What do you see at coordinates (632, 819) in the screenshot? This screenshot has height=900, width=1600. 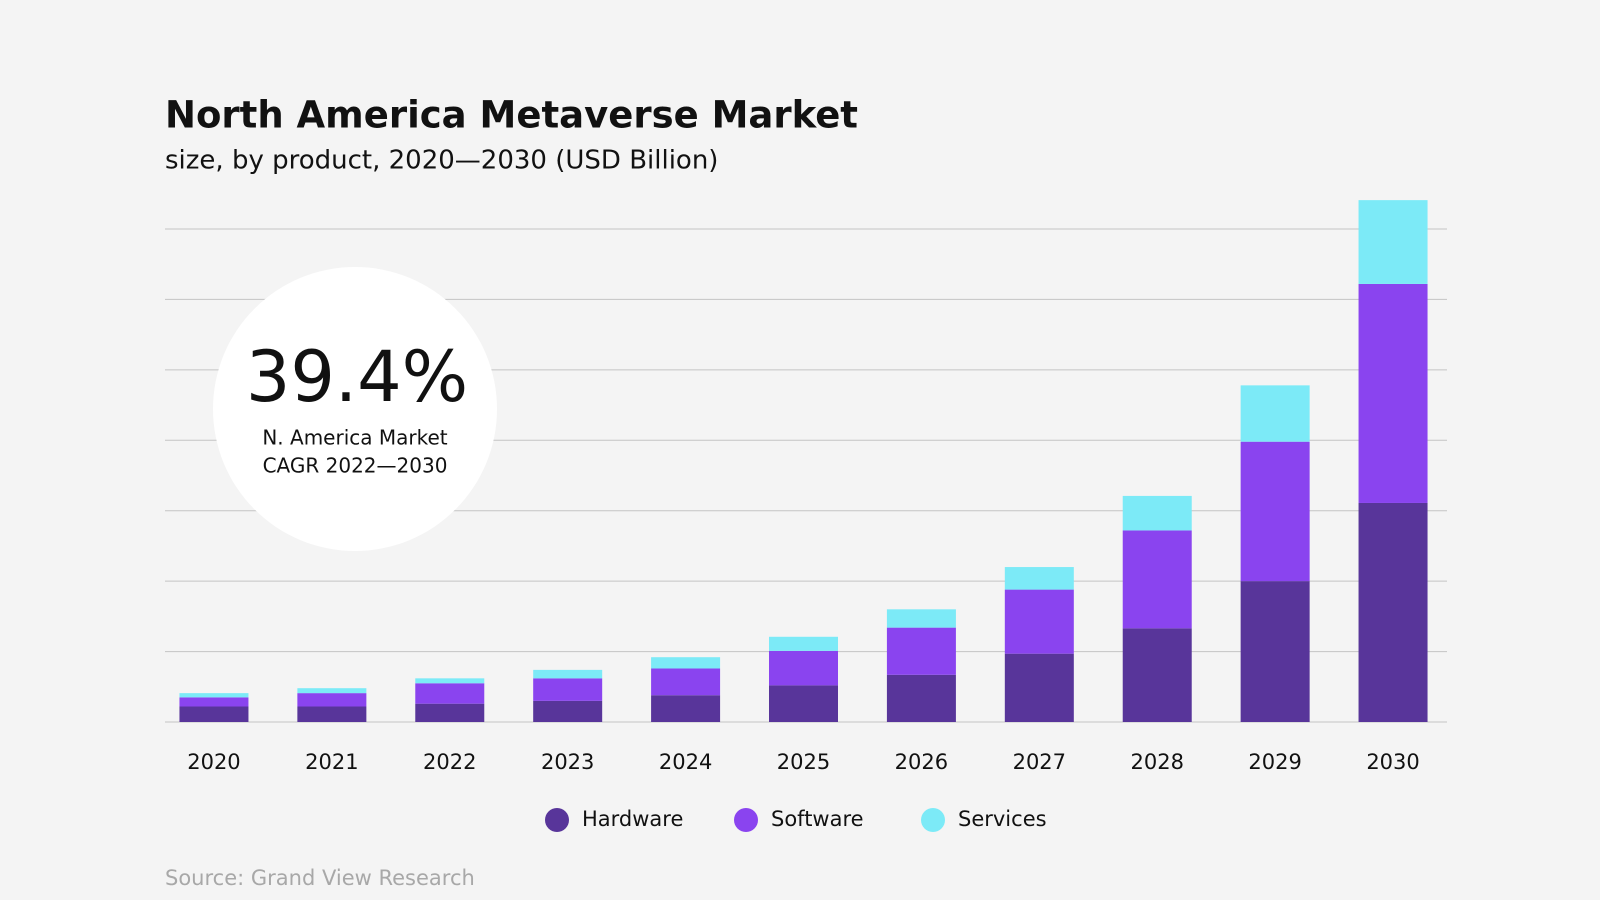 I see `legend-label: Hardware` at bounding box center [632, 819].